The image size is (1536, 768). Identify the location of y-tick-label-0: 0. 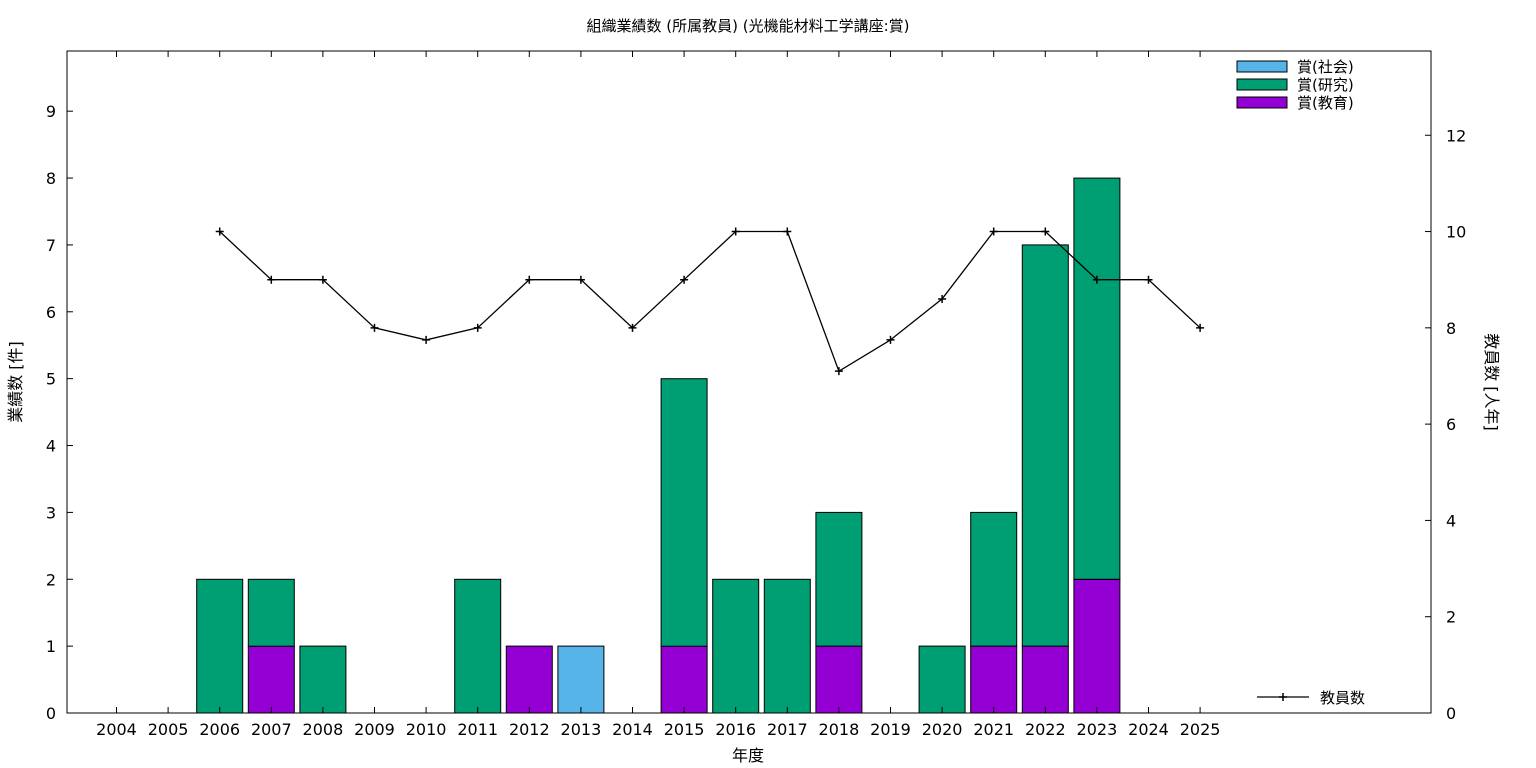
(51, 713).